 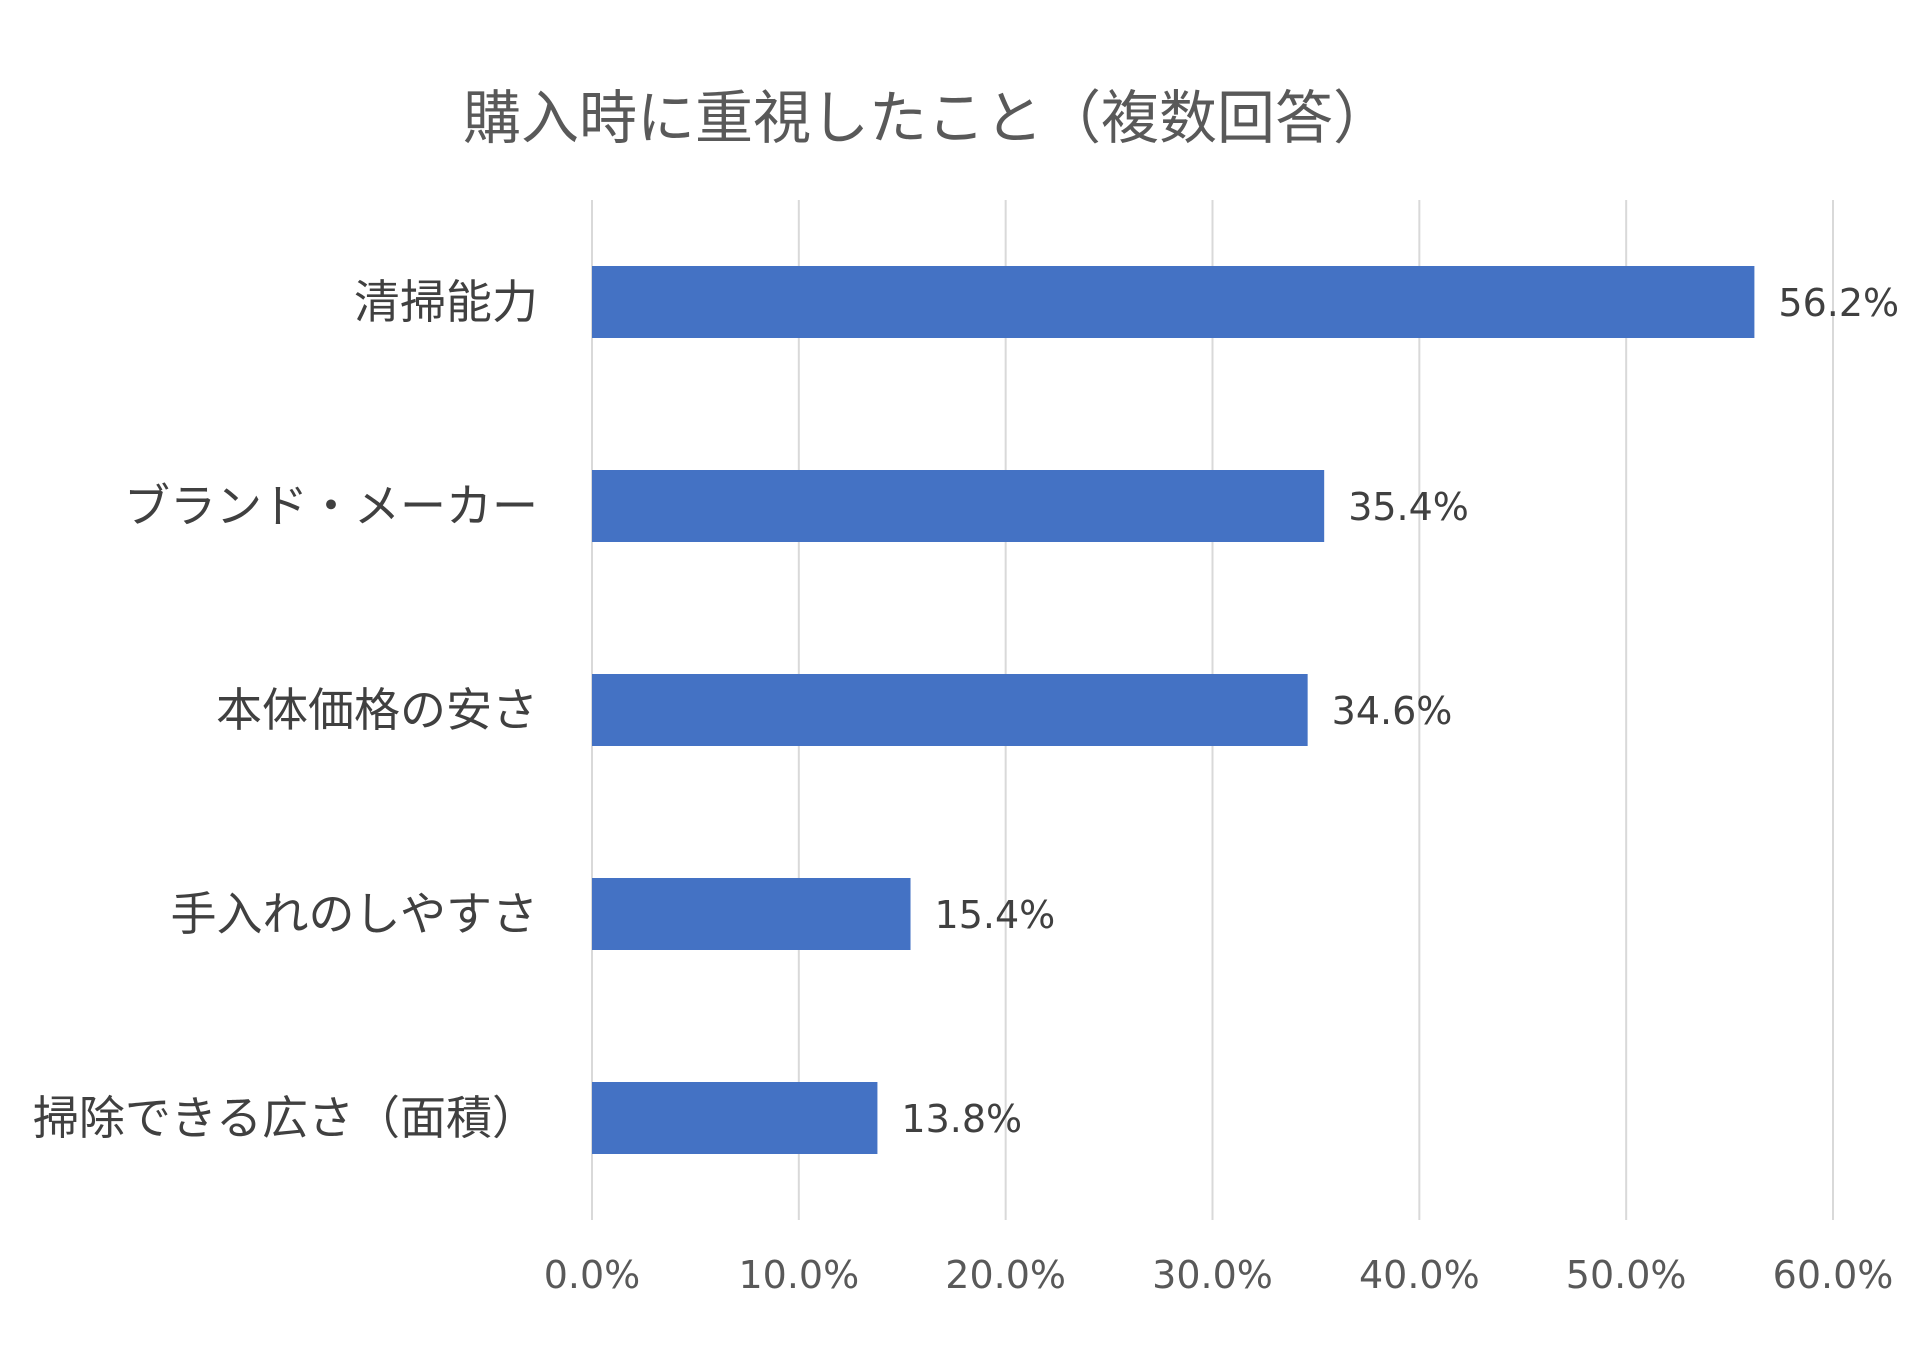 What do you see at coordinates (1212, 1275) in the screenshot?
I see `x-tick-label: 30.0%` at bounding box center [1212, 1275].